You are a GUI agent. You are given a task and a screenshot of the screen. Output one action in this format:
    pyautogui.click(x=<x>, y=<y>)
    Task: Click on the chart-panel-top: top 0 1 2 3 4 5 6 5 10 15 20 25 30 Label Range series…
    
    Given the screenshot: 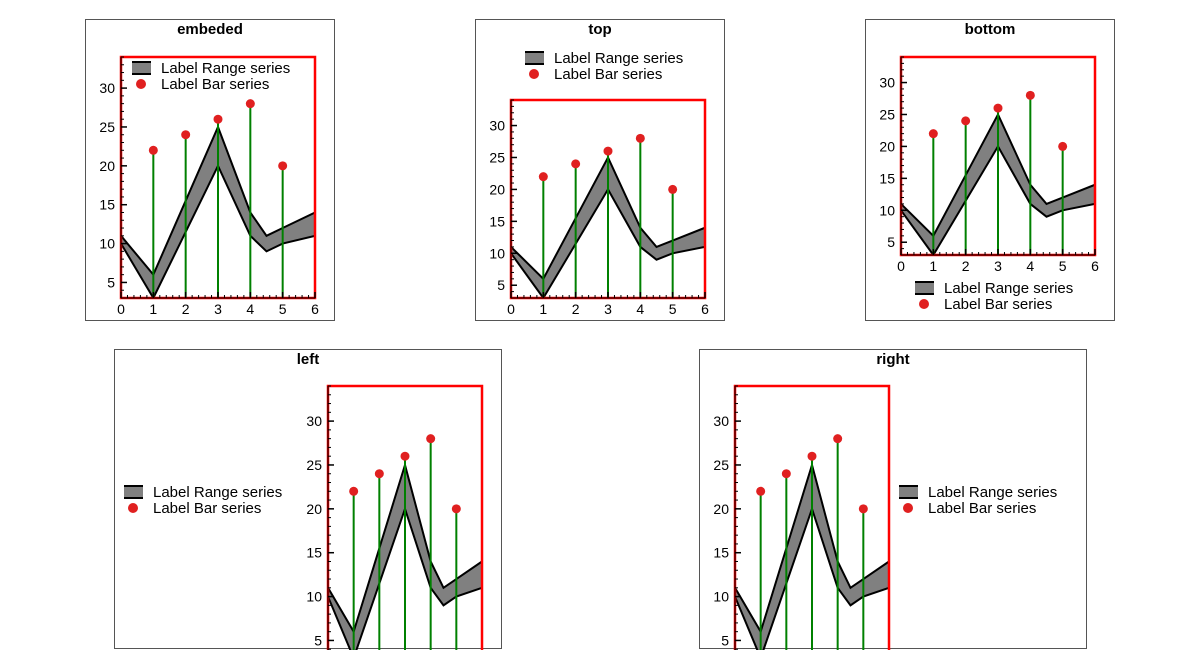 What is the action you would take?
    pyautogui.click(x=600, y=170)
    